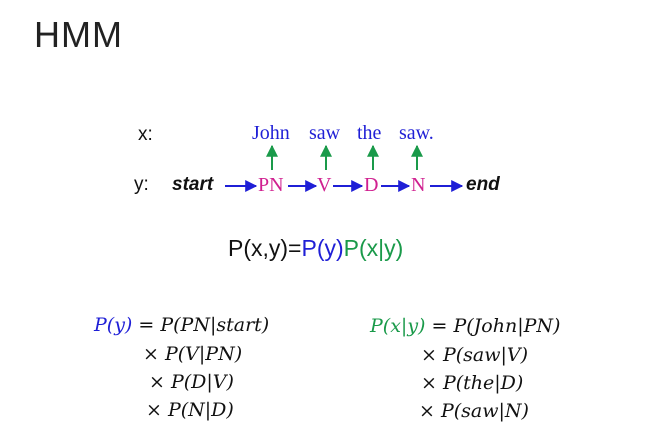  I want to click on end-state: end, so click(483, 184).